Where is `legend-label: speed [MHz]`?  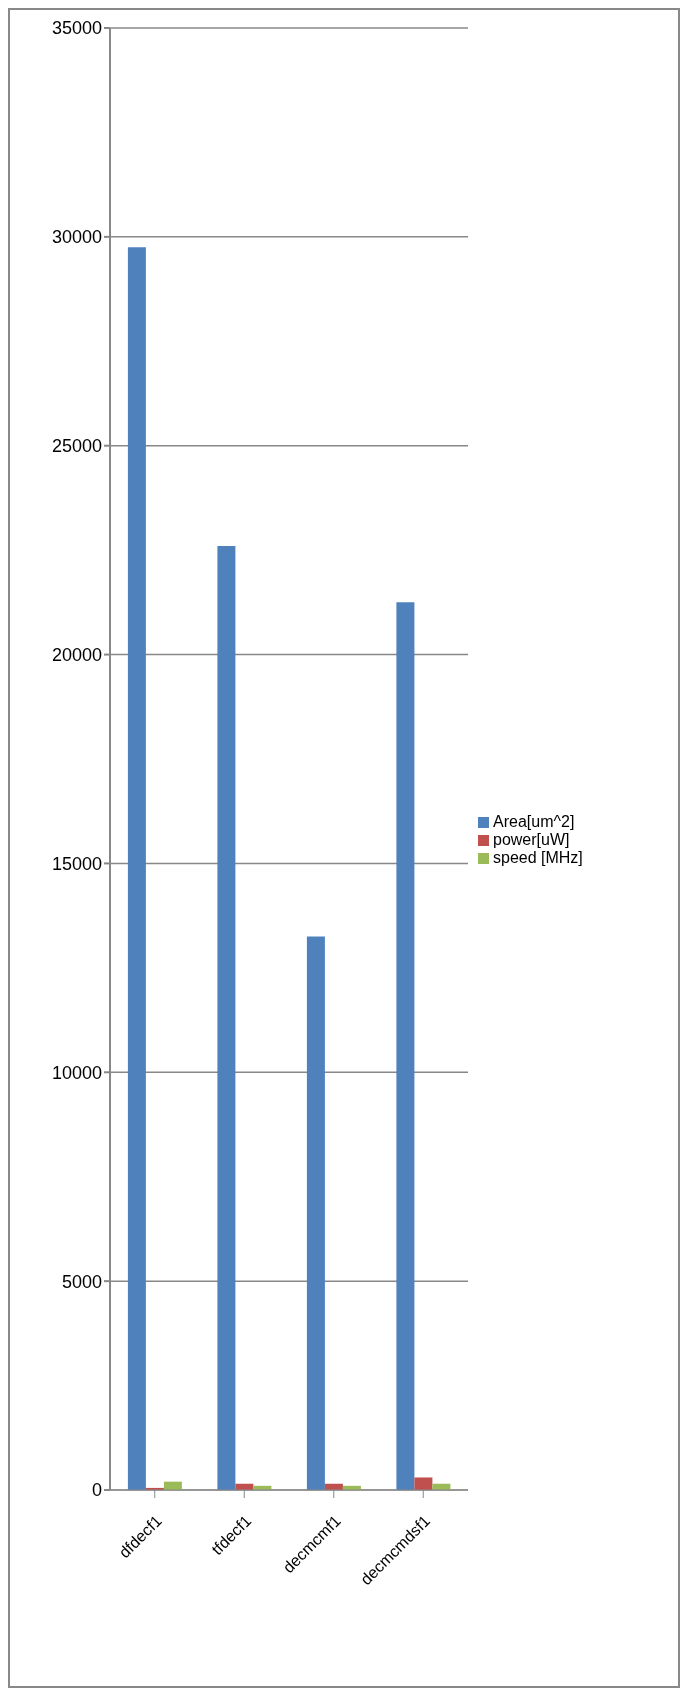
legend-label: speed [MHz] is located at coordinates (538, 857).